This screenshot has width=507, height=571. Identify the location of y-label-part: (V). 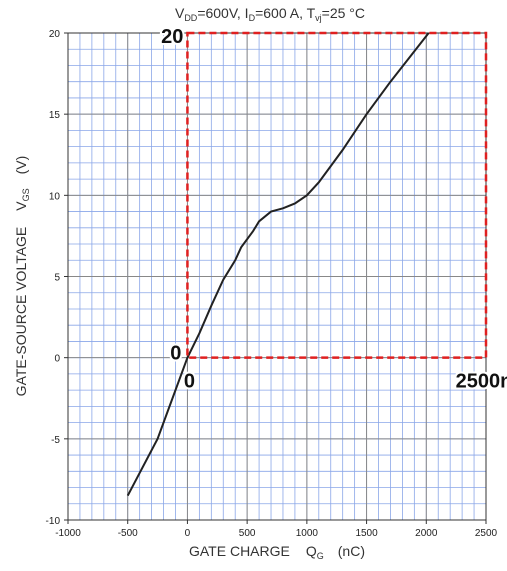
(21, 165).